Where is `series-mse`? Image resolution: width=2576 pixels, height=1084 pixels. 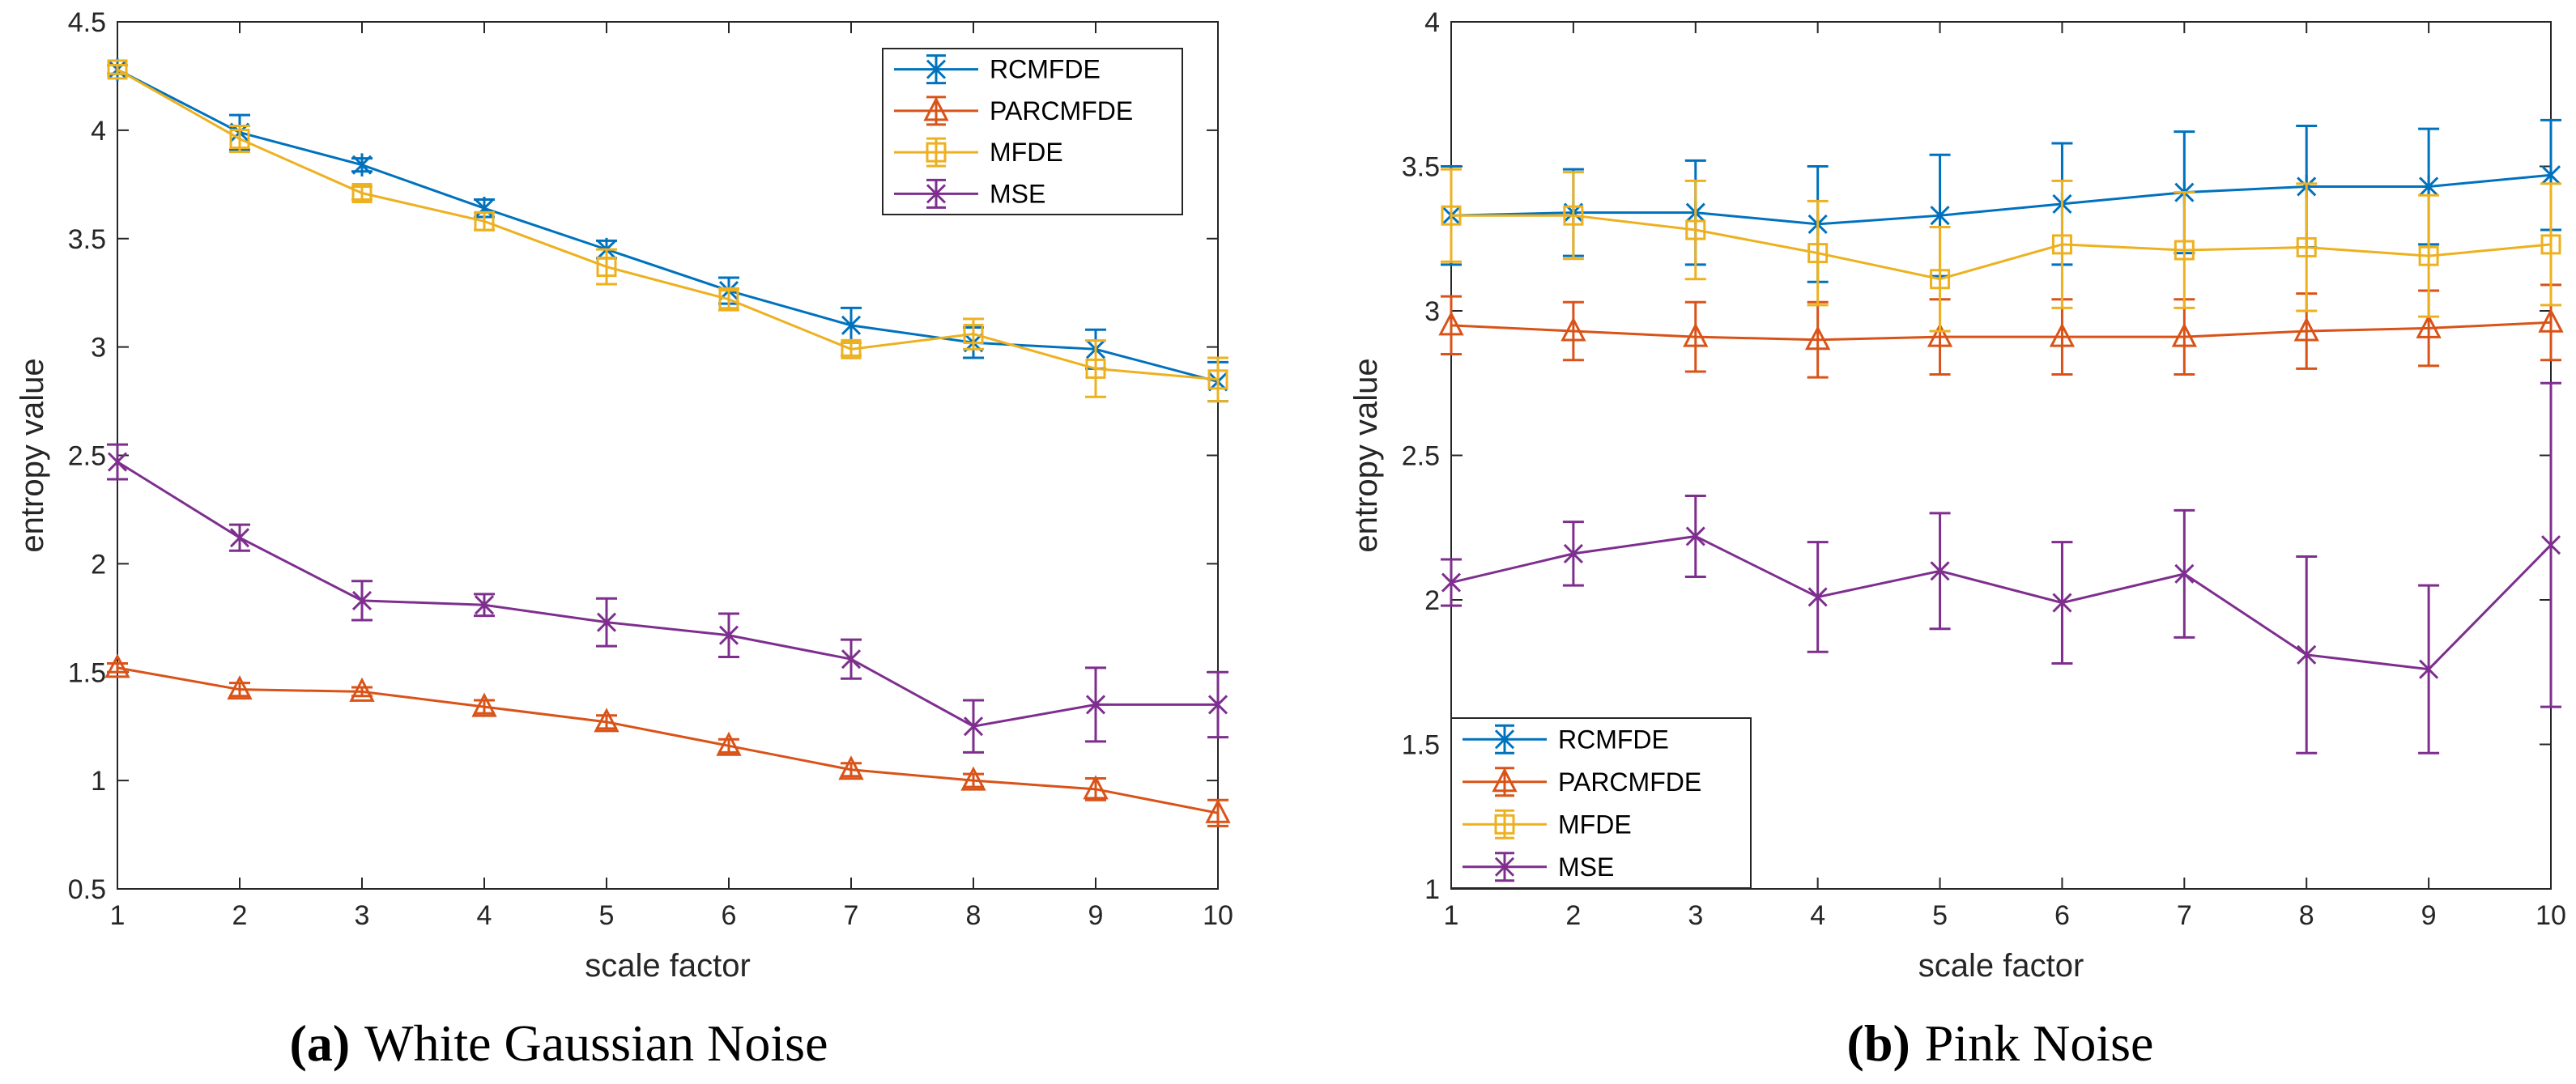
series-mse is located at coordinates (667, 598).